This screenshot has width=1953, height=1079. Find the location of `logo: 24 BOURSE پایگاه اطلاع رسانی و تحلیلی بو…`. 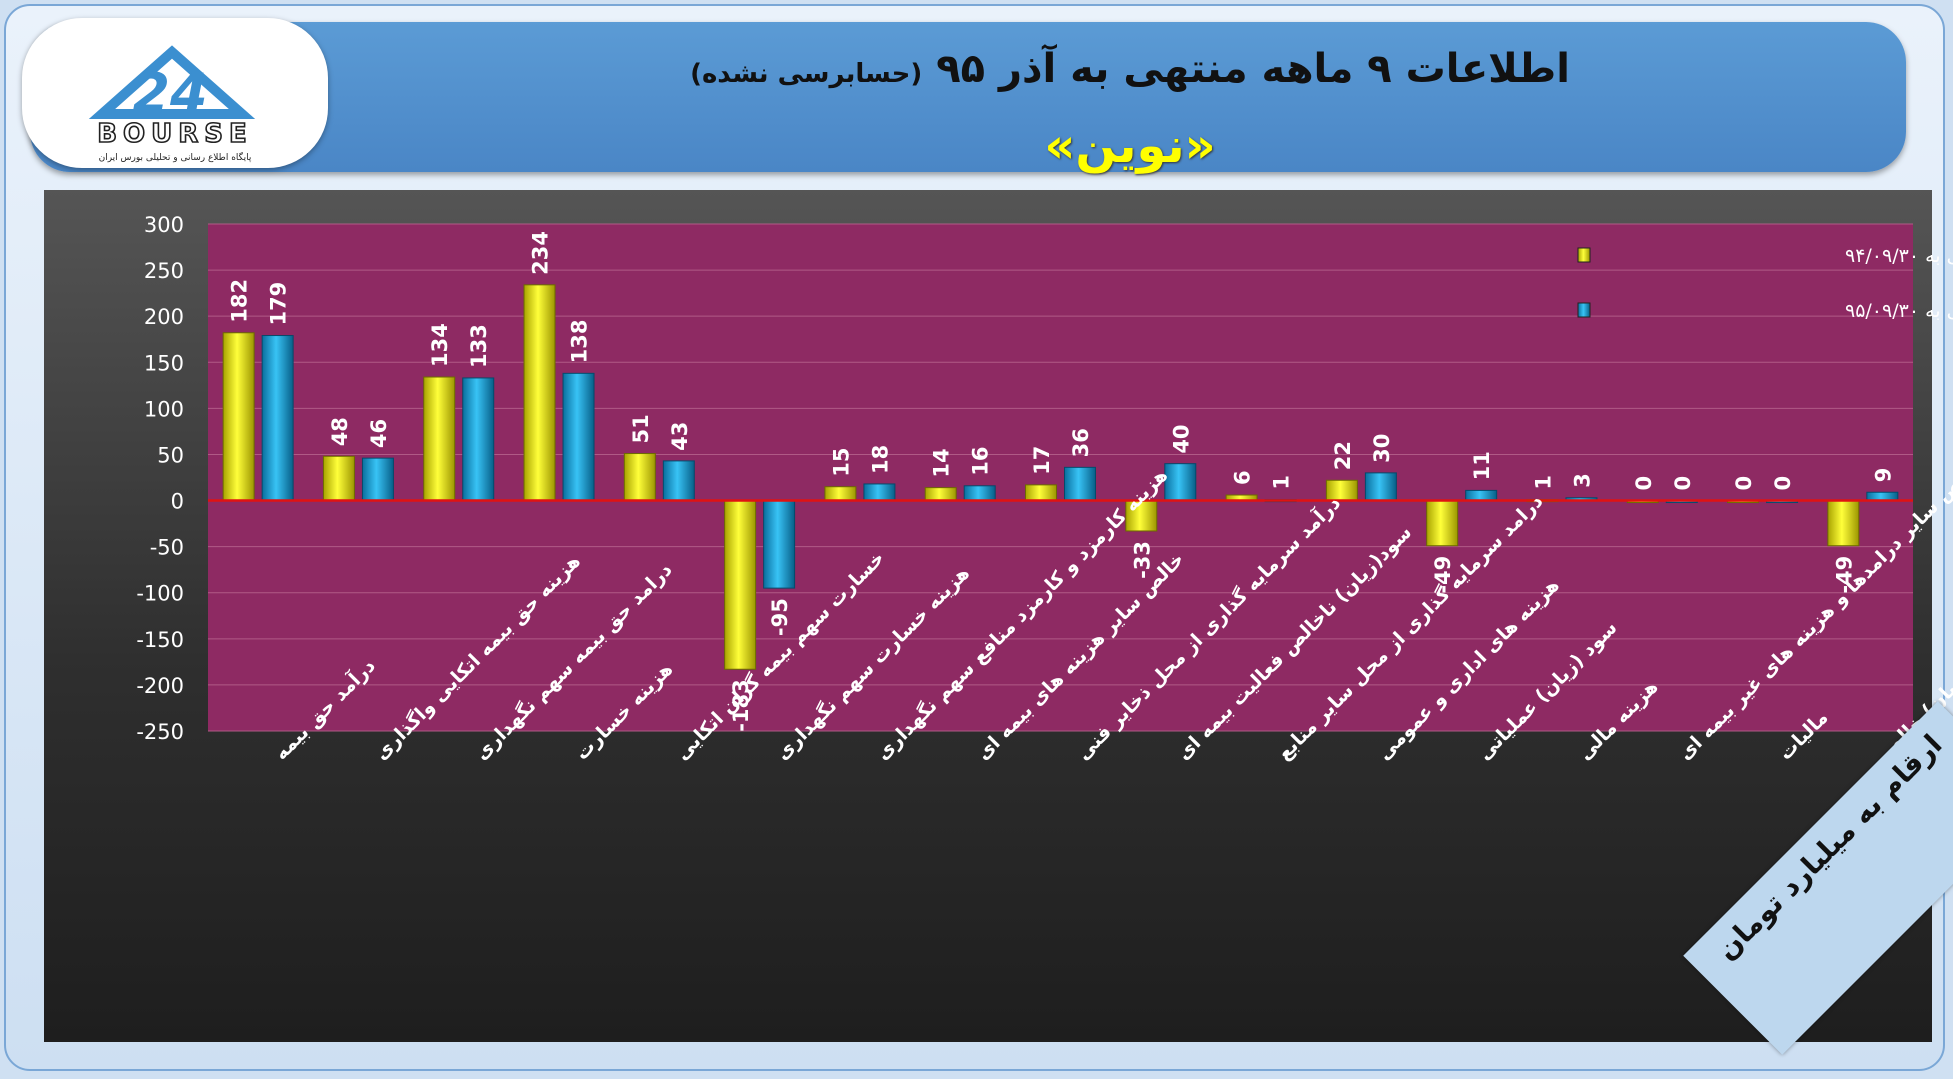

logo: 24 BOURSE پایگاه اطلاع رسانی و تحلیلی بو… is located at coordinates (175, 93).